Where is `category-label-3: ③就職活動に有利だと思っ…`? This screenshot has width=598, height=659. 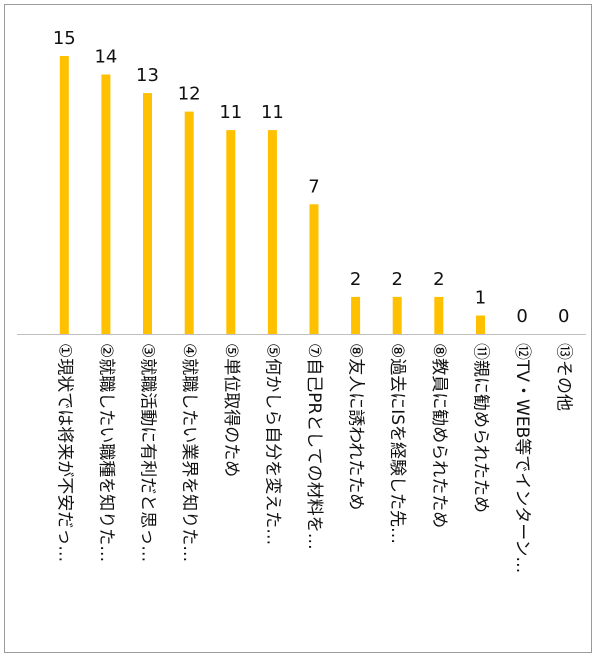 category-label-3: ③就職活動に有利だと思っ… is located at coordinates (148, 452).